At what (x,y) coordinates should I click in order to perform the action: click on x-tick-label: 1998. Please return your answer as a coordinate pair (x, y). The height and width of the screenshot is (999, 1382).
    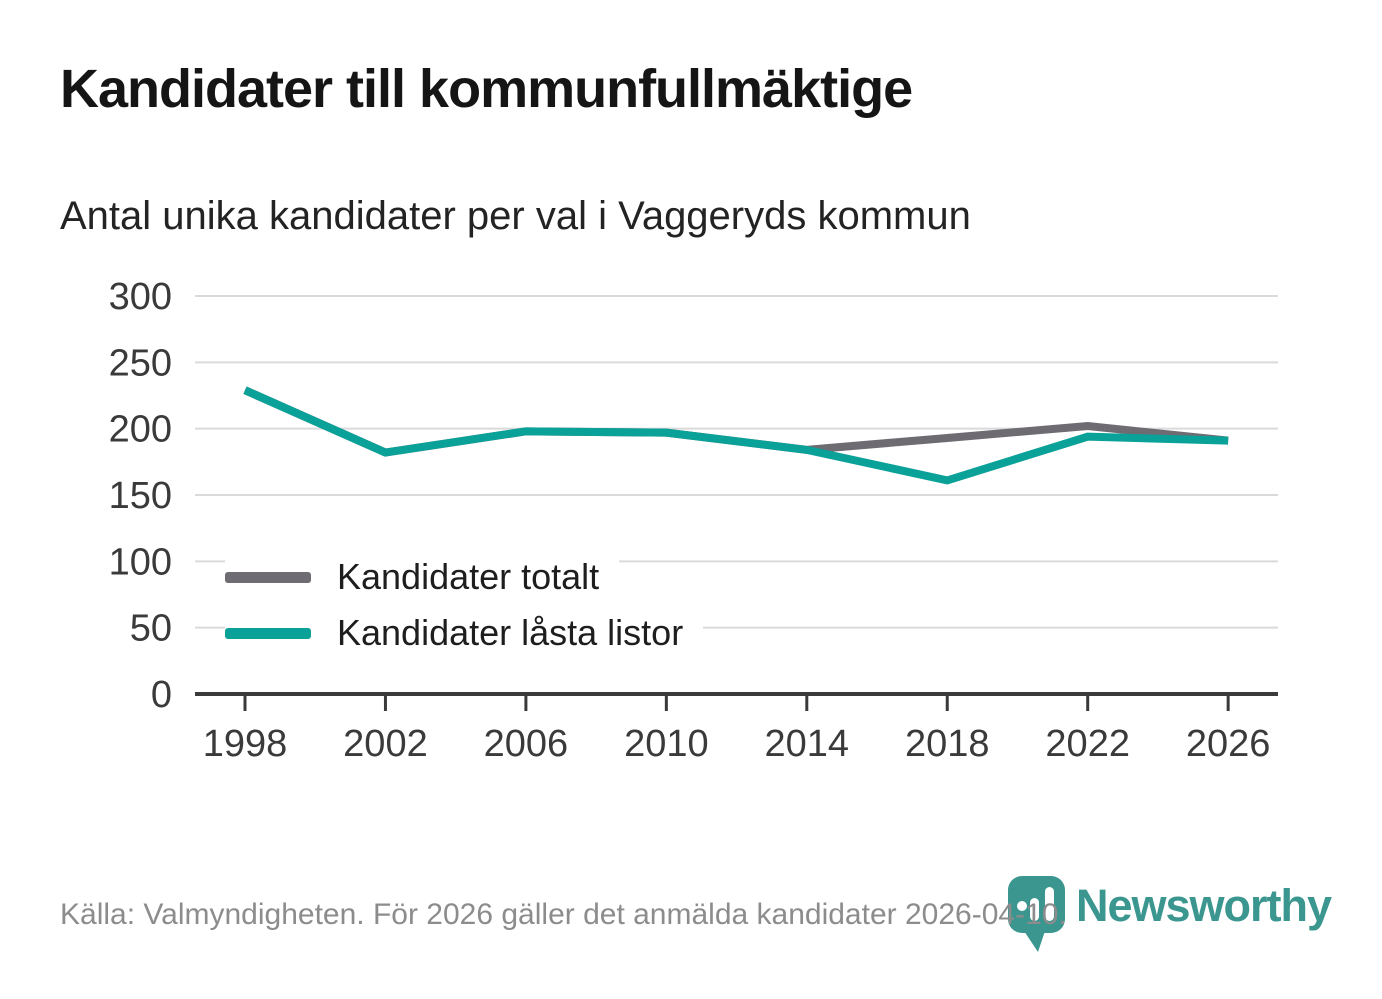
    Looking at the image, I should click on (245, 744).